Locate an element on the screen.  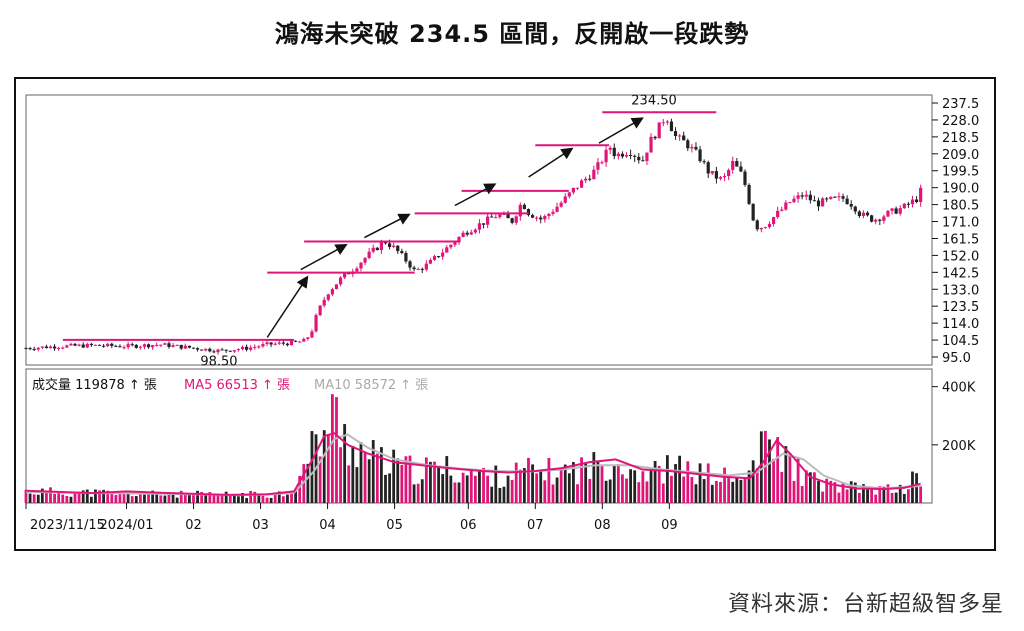
trend-arrow is located at coordinates (387, 226).